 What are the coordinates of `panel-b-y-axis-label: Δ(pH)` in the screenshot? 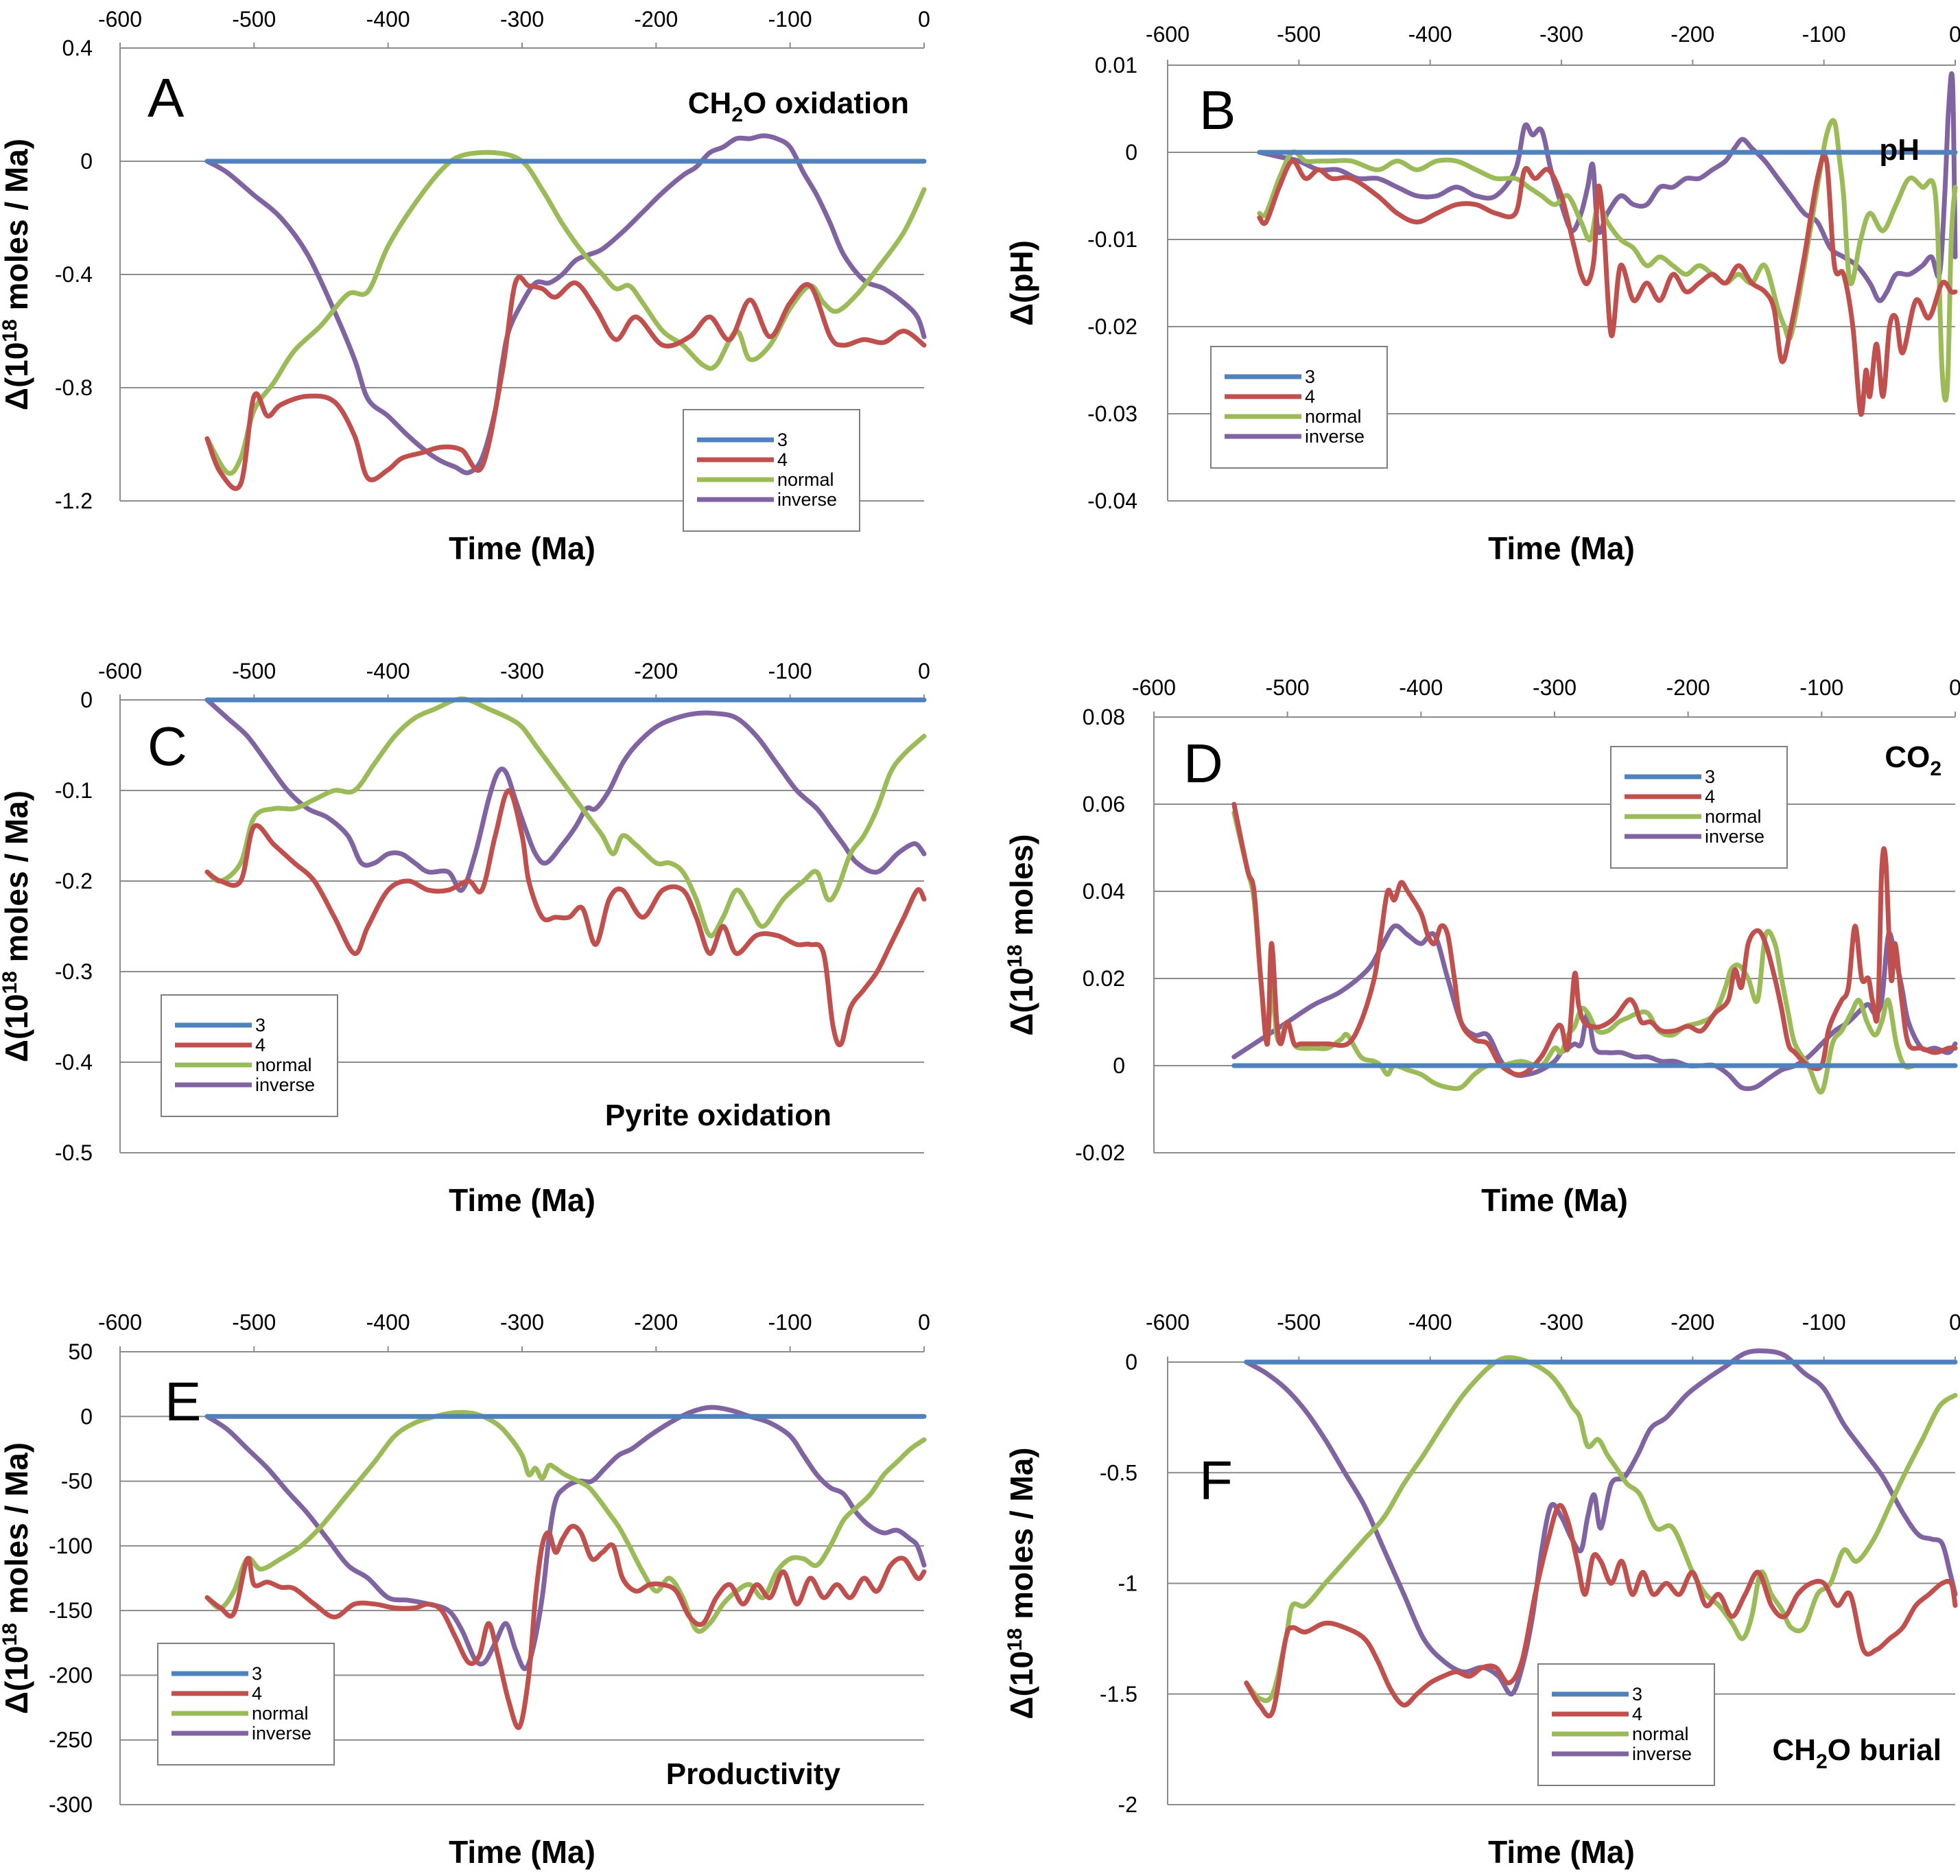 It's located at (1021, 283).